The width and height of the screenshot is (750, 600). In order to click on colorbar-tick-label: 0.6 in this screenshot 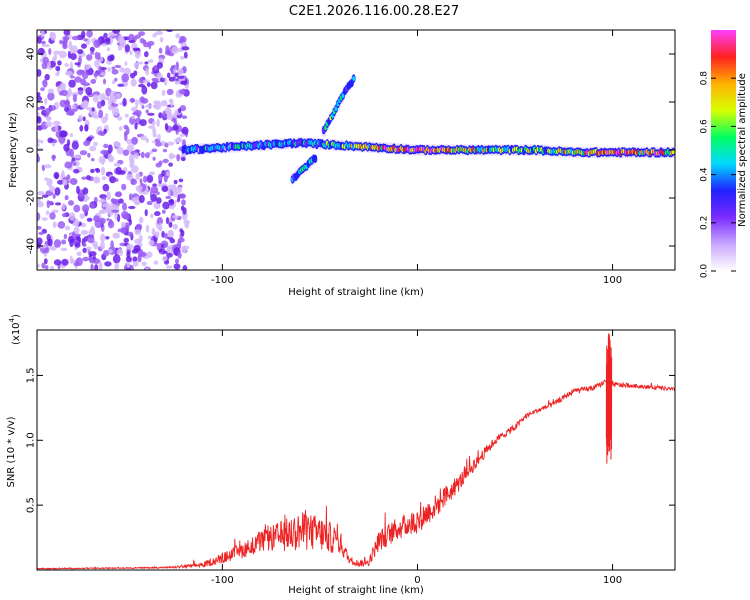, I will do `click(705, 126)`.